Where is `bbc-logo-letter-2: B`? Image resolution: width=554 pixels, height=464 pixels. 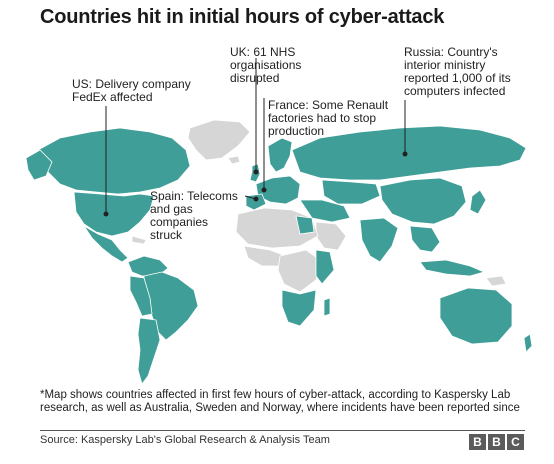
bbc-logo-letter-2: B is located at coordinates (496, 442).